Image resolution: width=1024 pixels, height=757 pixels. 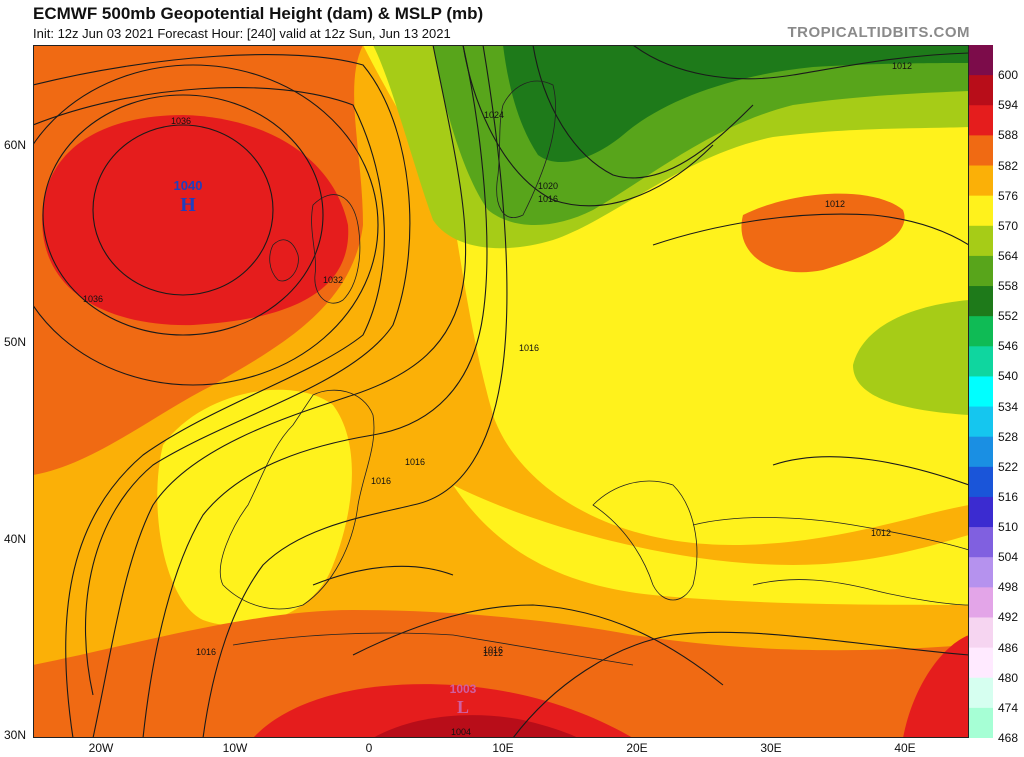 What do you see at coordinates (1008, 255) in the screenshot?
I see `colorbar-label: 564` at bounding box center [1008, 255].